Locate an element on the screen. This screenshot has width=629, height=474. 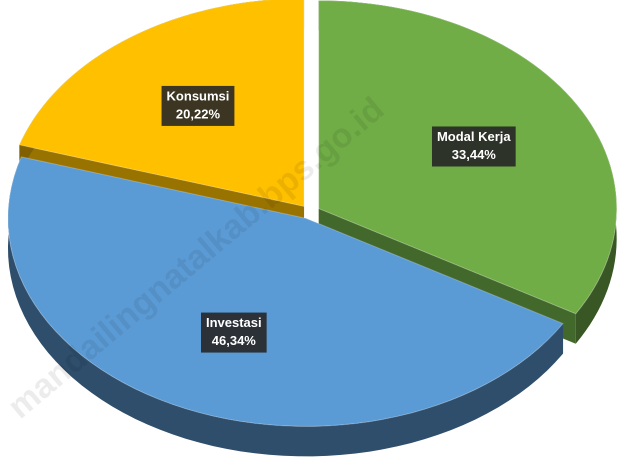
data-label: Investasi 46,34% is located at coordinates (233, 332).